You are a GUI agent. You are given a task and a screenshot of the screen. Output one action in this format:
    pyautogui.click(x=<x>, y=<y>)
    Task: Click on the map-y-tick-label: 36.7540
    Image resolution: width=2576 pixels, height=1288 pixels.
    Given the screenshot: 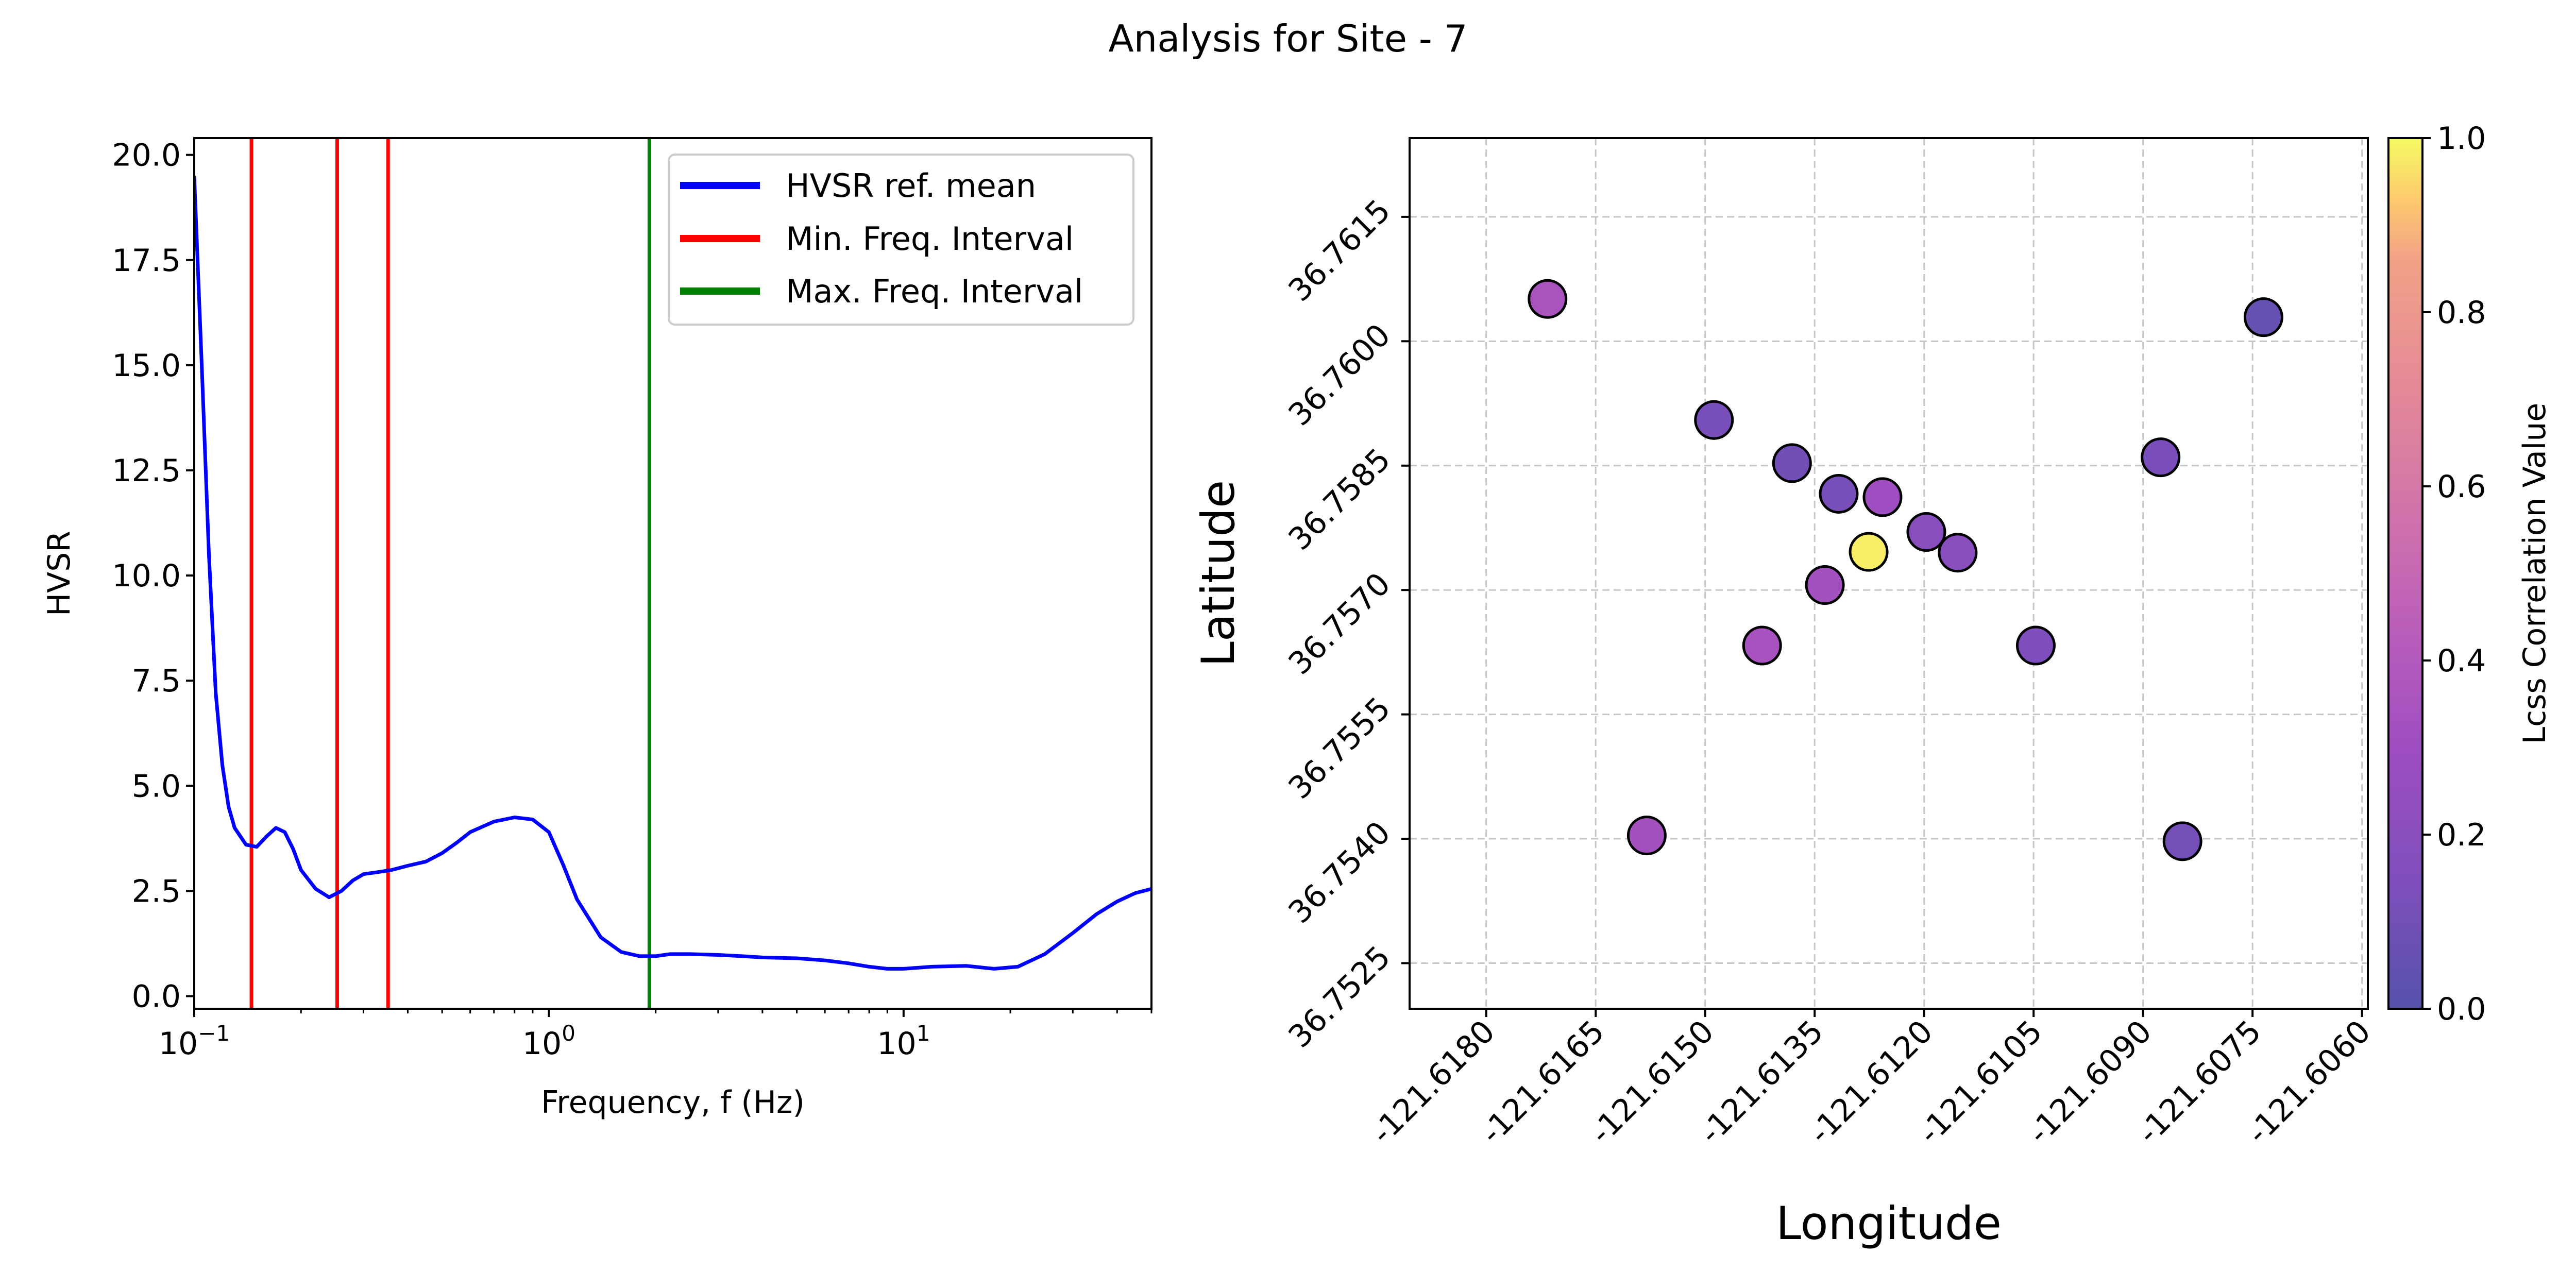 What is the action you would take?
    pyautogui.click(x=1340, y=872)
    